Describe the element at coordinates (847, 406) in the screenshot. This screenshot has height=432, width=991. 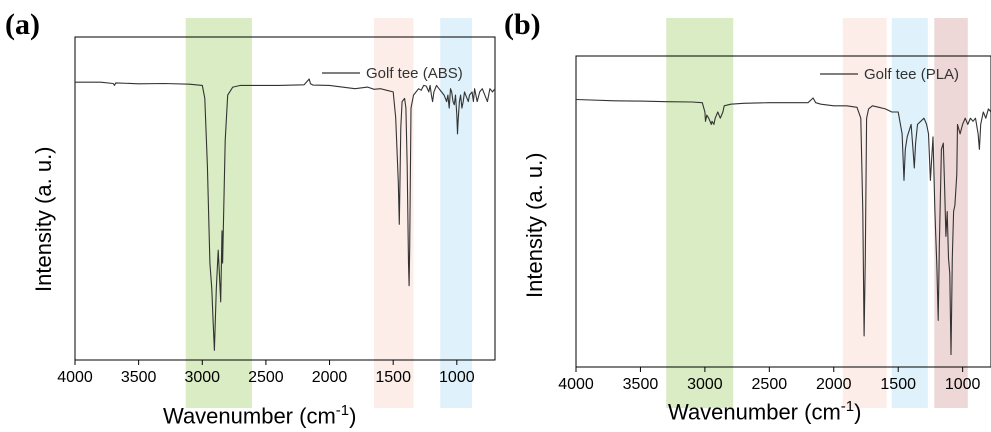
I see `x-axis-label-b-sup: -1` at that location.